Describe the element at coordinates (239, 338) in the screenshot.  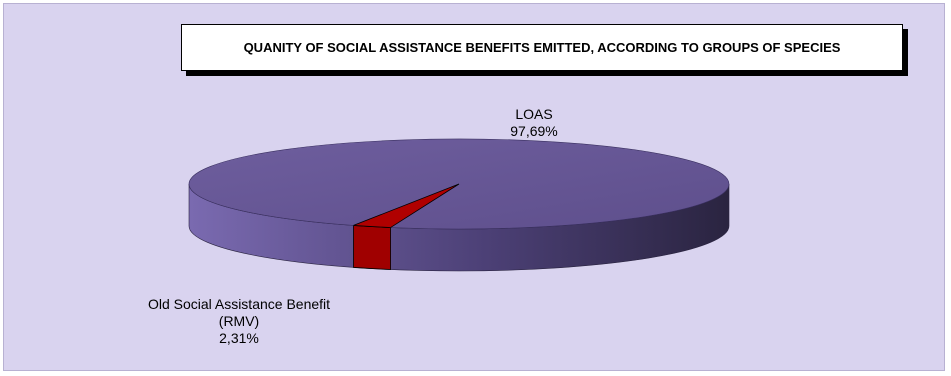
I see `slice-label-rmv-value: 2,31%` at that location.